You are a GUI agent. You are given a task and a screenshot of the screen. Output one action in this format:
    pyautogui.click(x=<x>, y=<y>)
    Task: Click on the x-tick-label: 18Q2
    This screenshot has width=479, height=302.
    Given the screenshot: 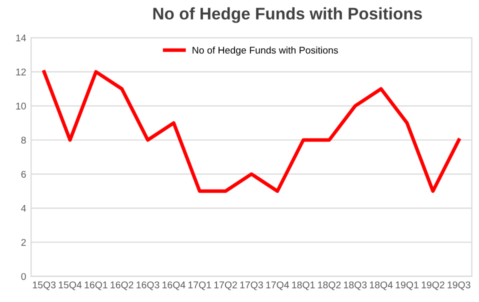 What is the action you would take?
    pyautogui.click(x=329, y=285)
    